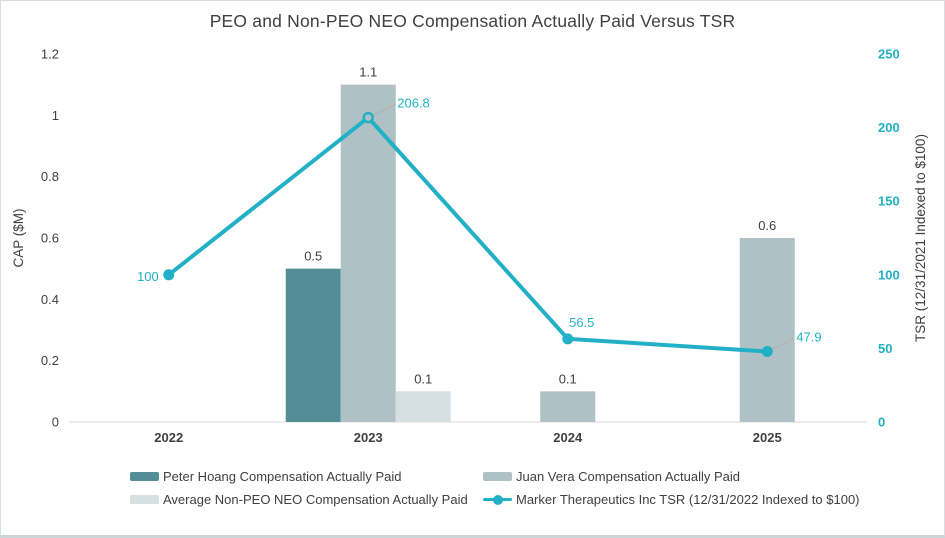  What do you see at coordinates (168, 437) in the screenshot?
I see `x-axis-label: 2022` at bounding box center [168, 437].